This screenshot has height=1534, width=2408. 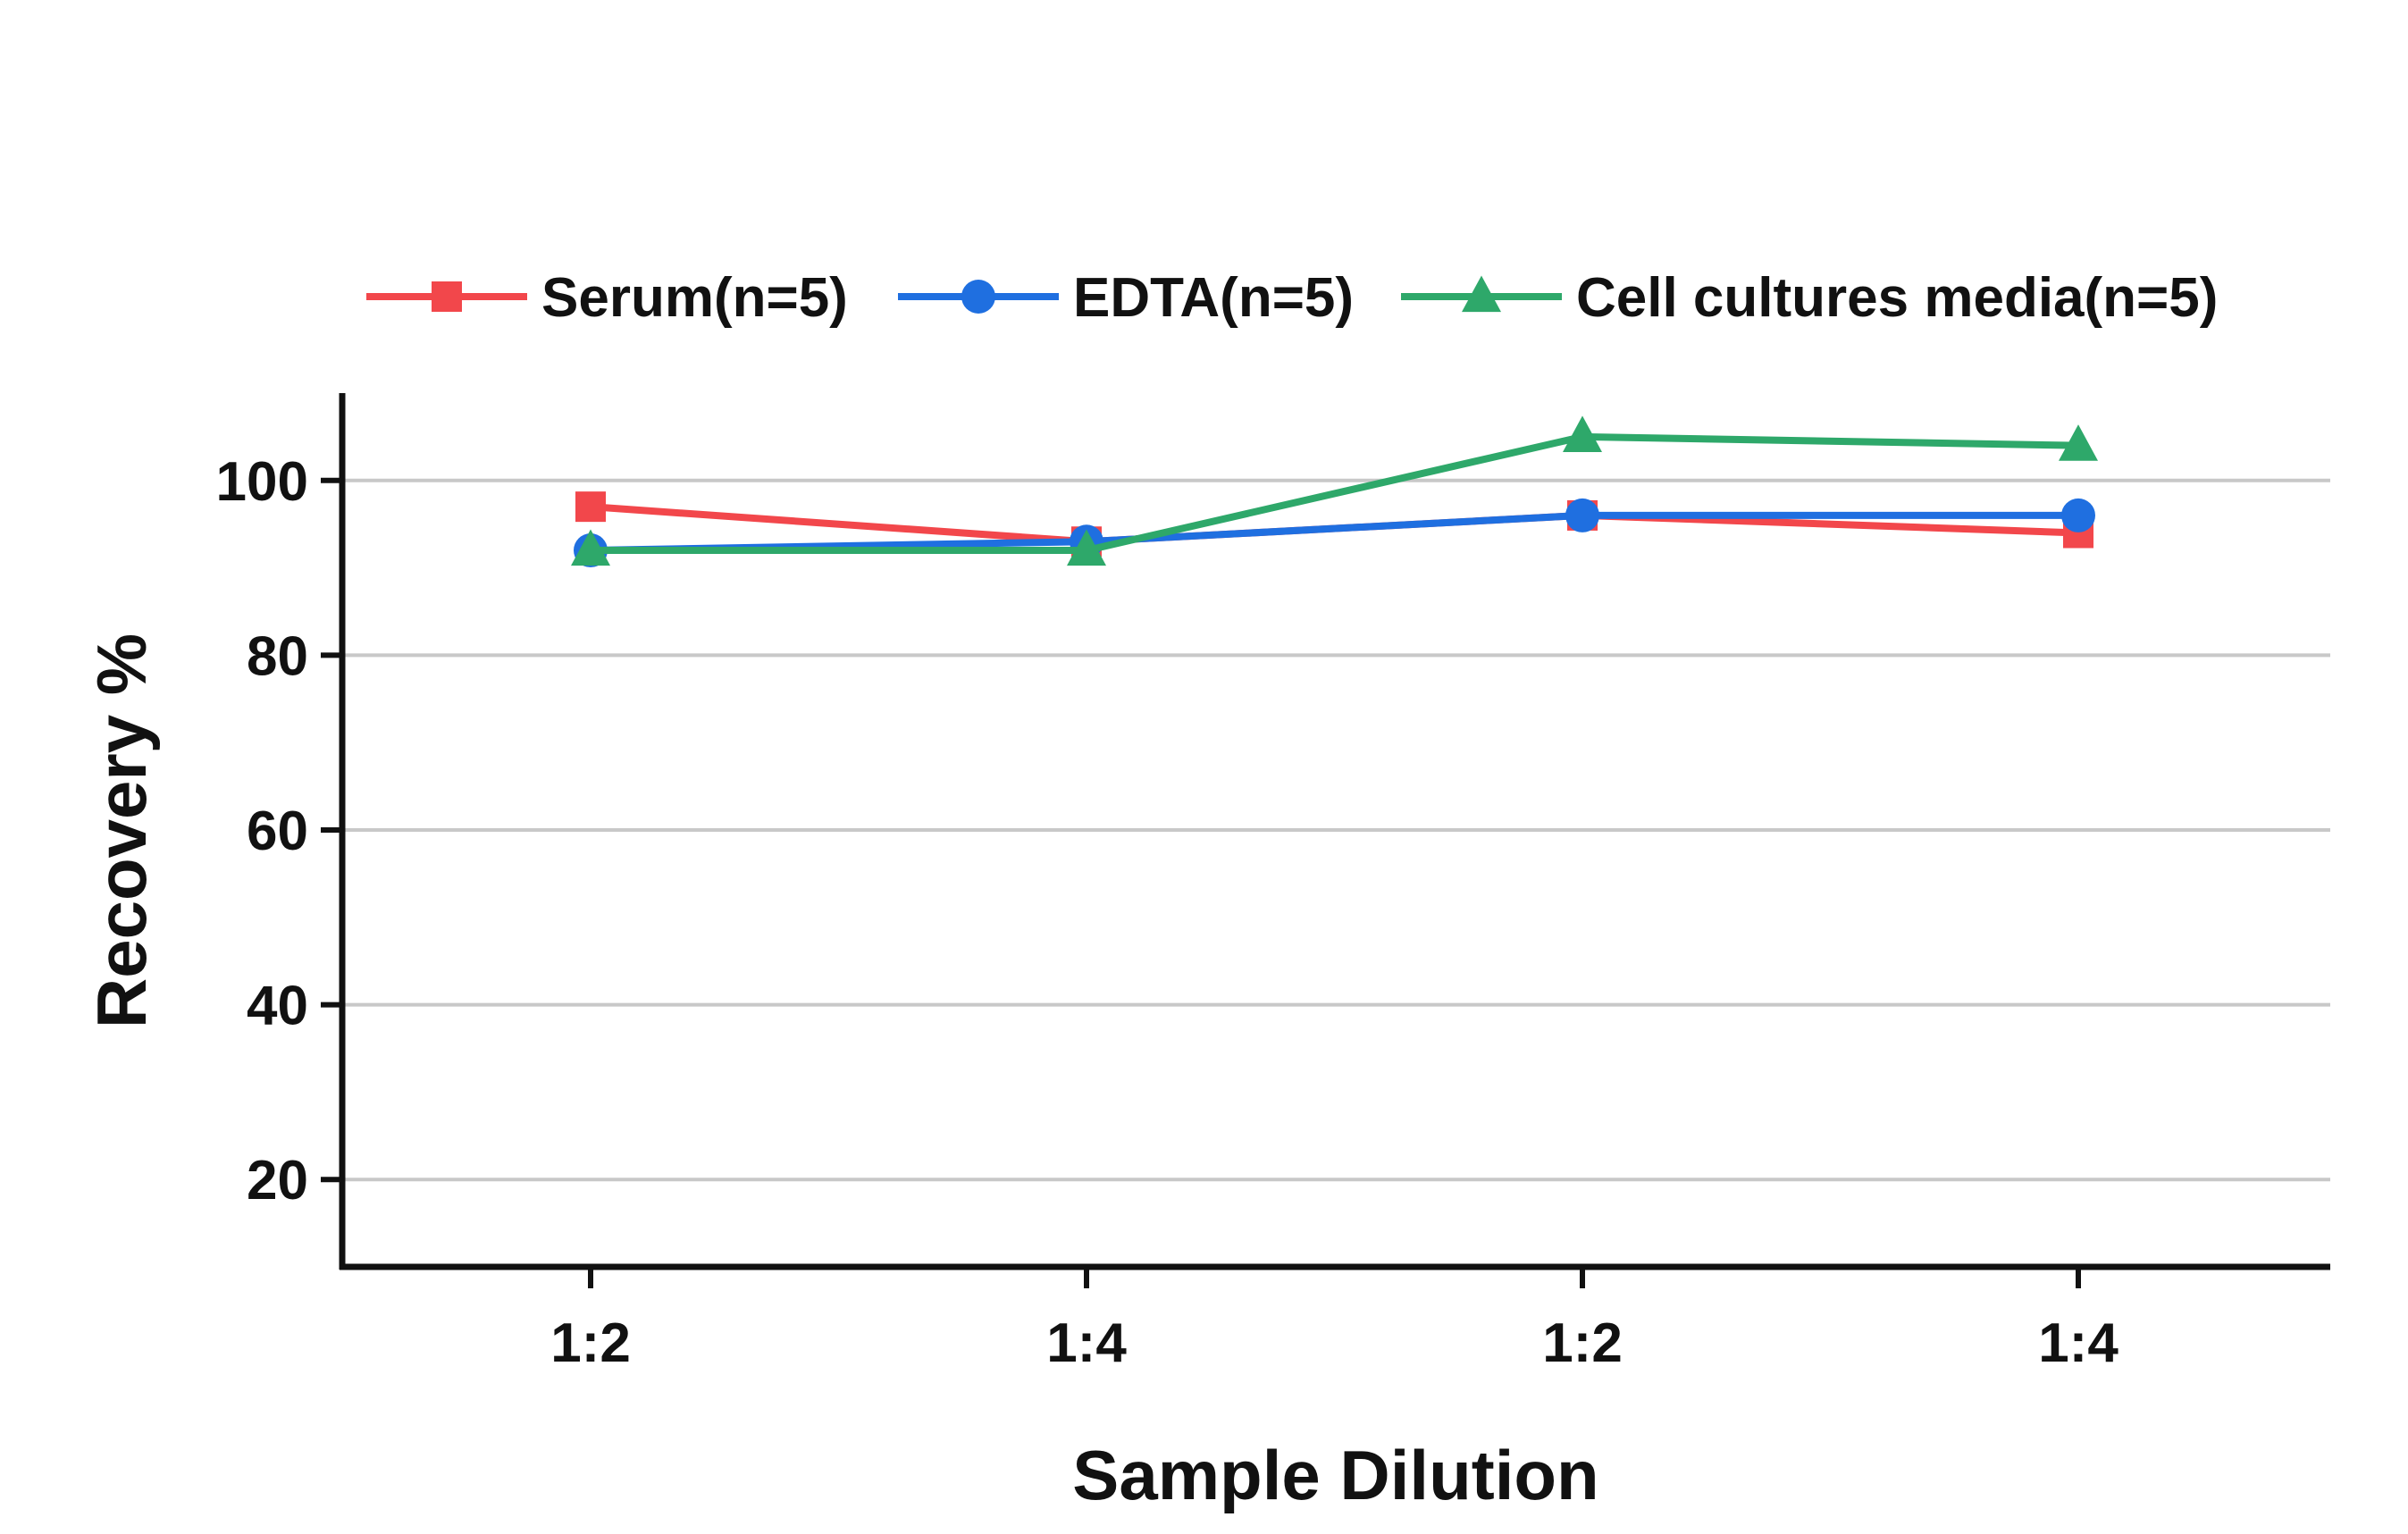 What do you see at coordinates (277, 1180) in the screenshot?
I see `y-tick-label: 20` at bounding box center [277, 1180].